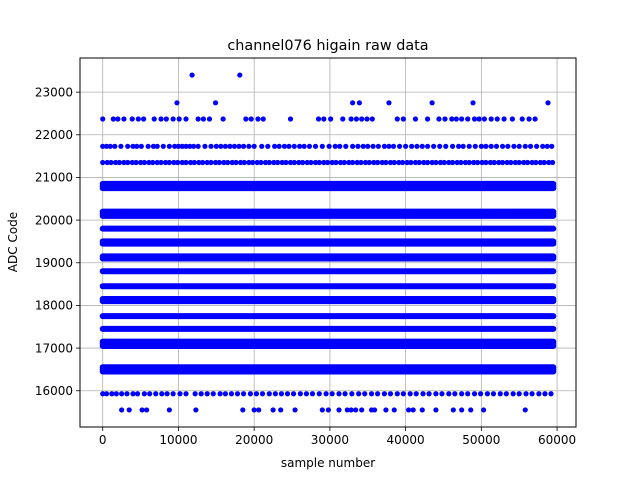 The image size is (640, 485). What do you see at coordinates (327, 46) in the screenshot?
I see `chart-title: channel076 higain raw data` at bounding box center [327, 46].